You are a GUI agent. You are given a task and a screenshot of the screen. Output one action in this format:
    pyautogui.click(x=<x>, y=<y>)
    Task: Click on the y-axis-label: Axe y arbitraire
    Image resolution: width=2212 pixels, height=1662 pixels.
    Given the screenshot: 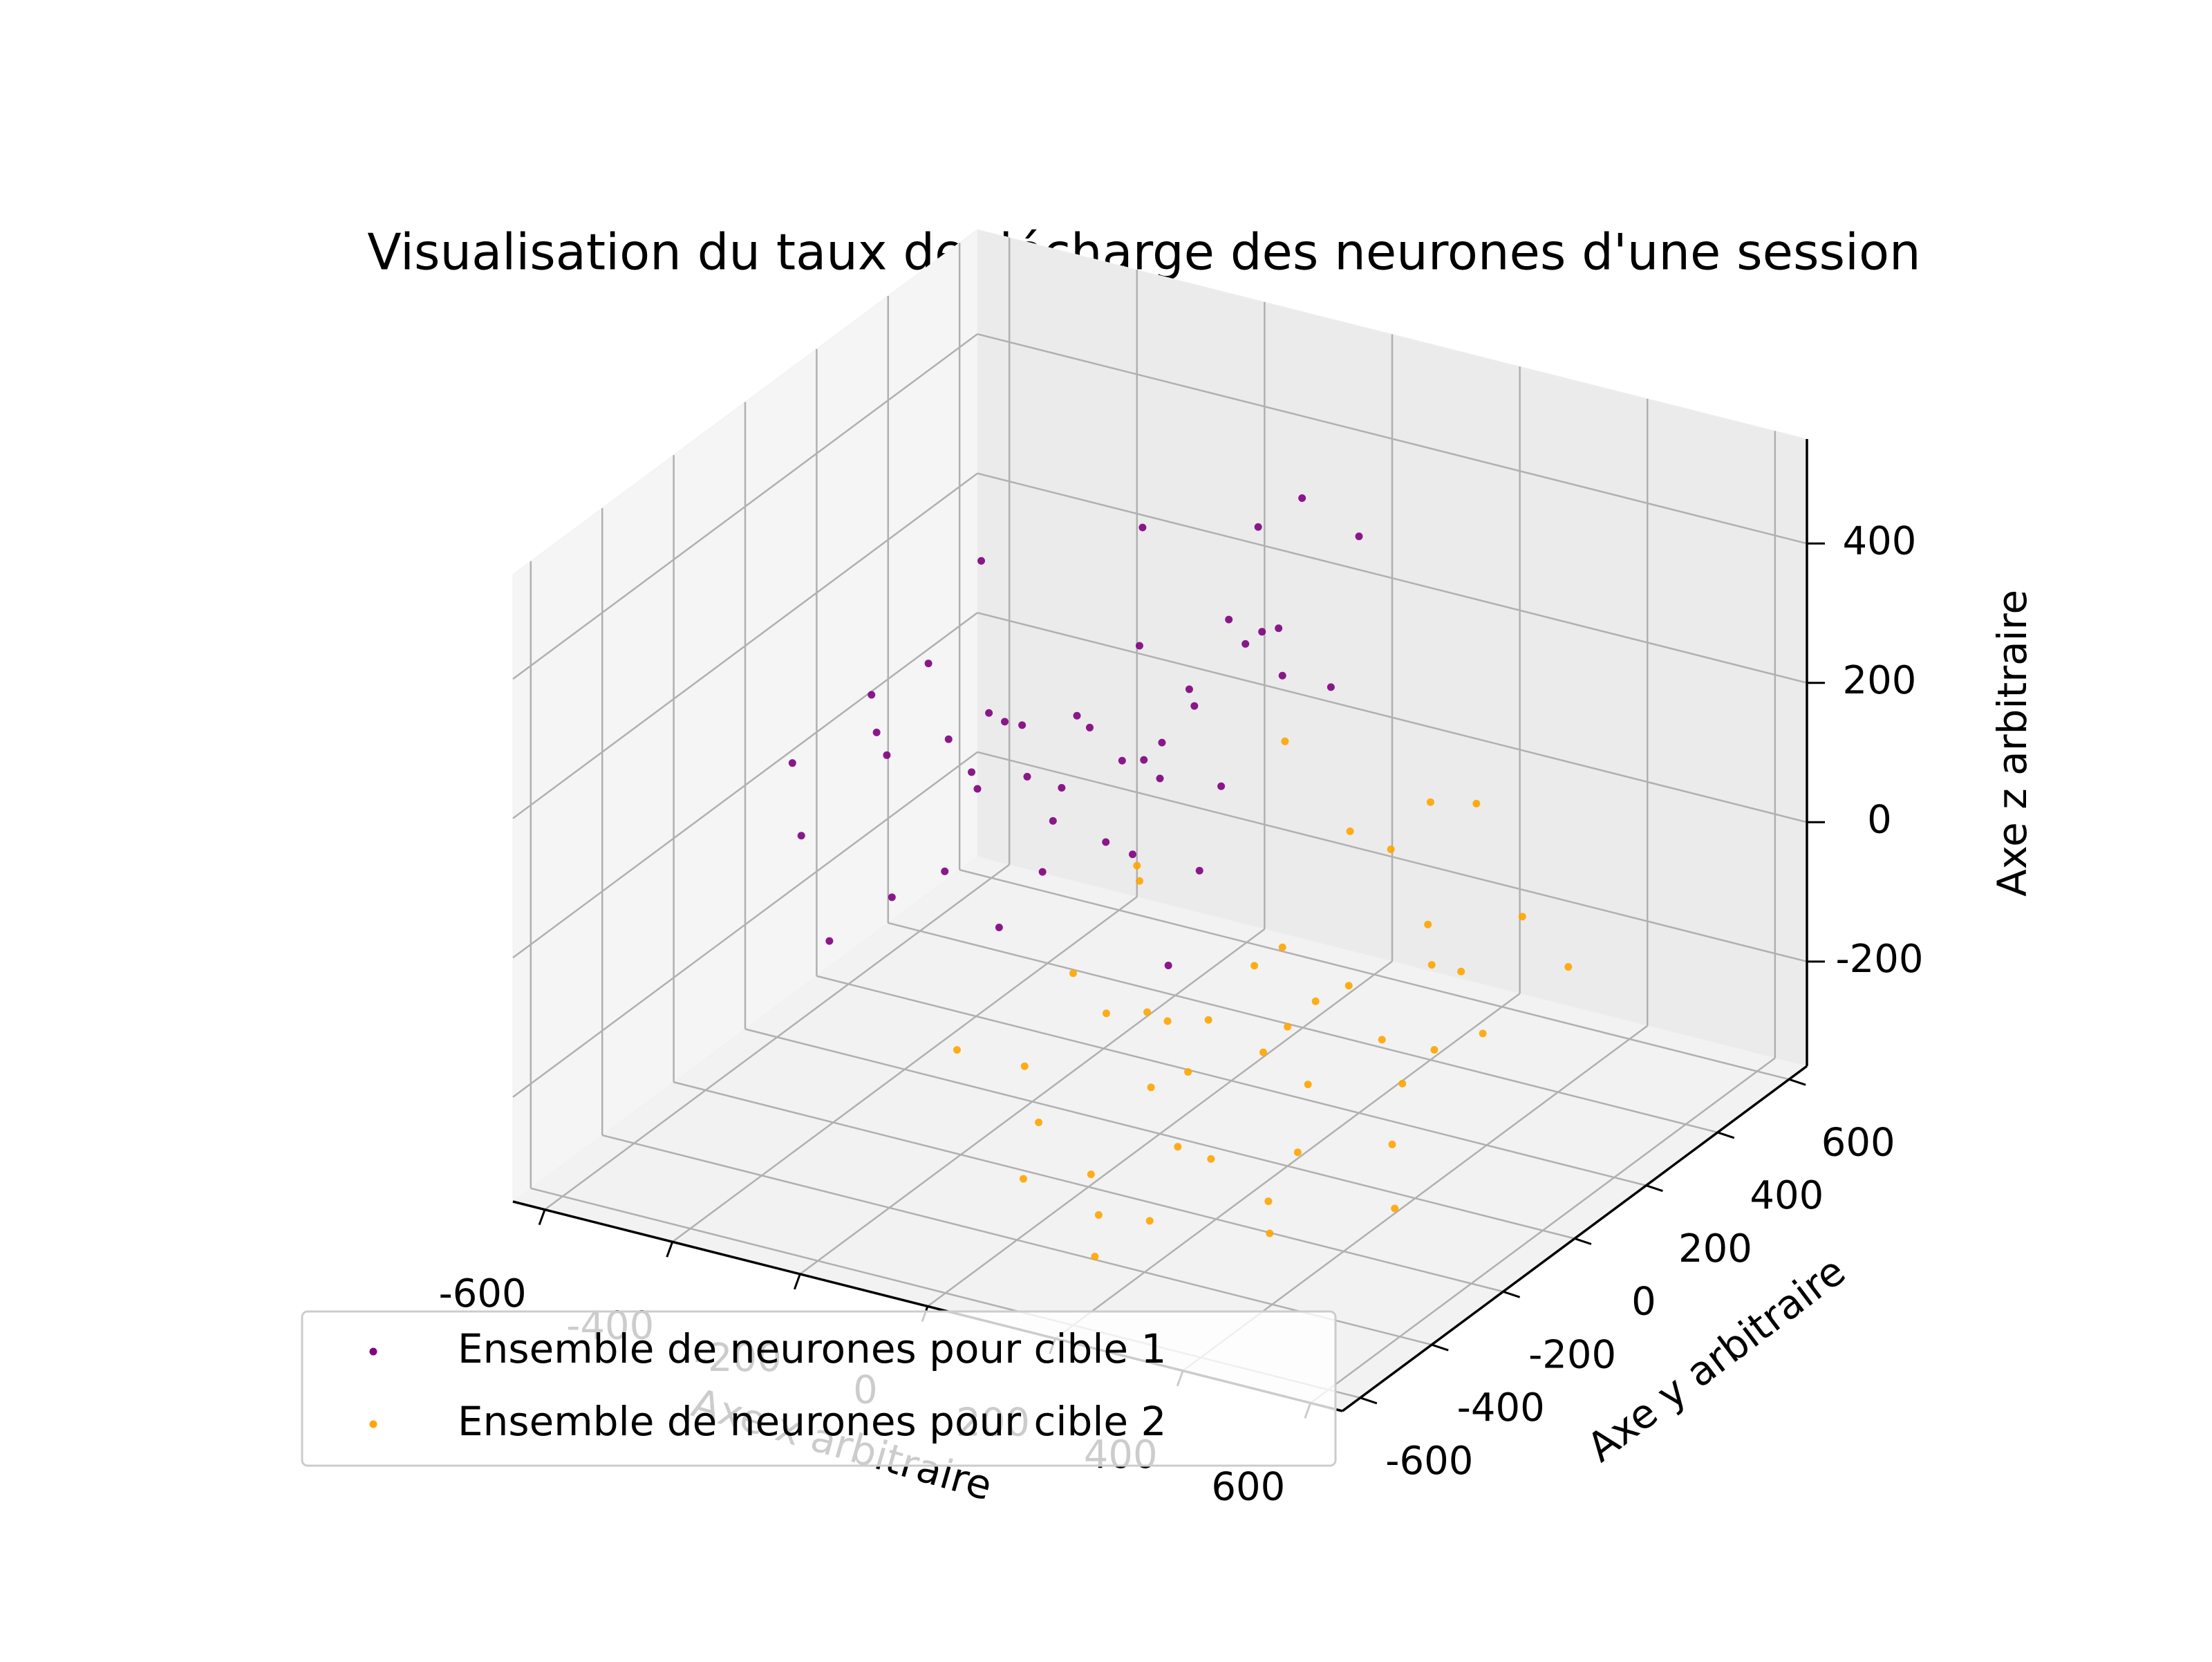 What is the action you would take?
    pyautogui.click(x=1716, y=1359)
    